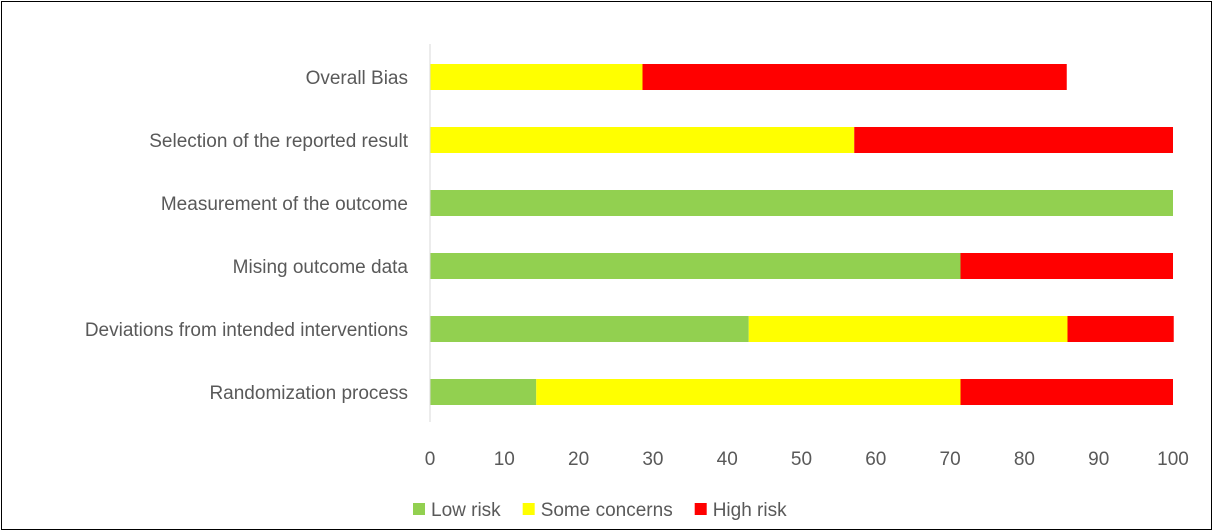 The image size is (1215, 532). Describe the element at coordinates (504, 459) in the screenshot. I see `x-tick-label: 10` at that location.